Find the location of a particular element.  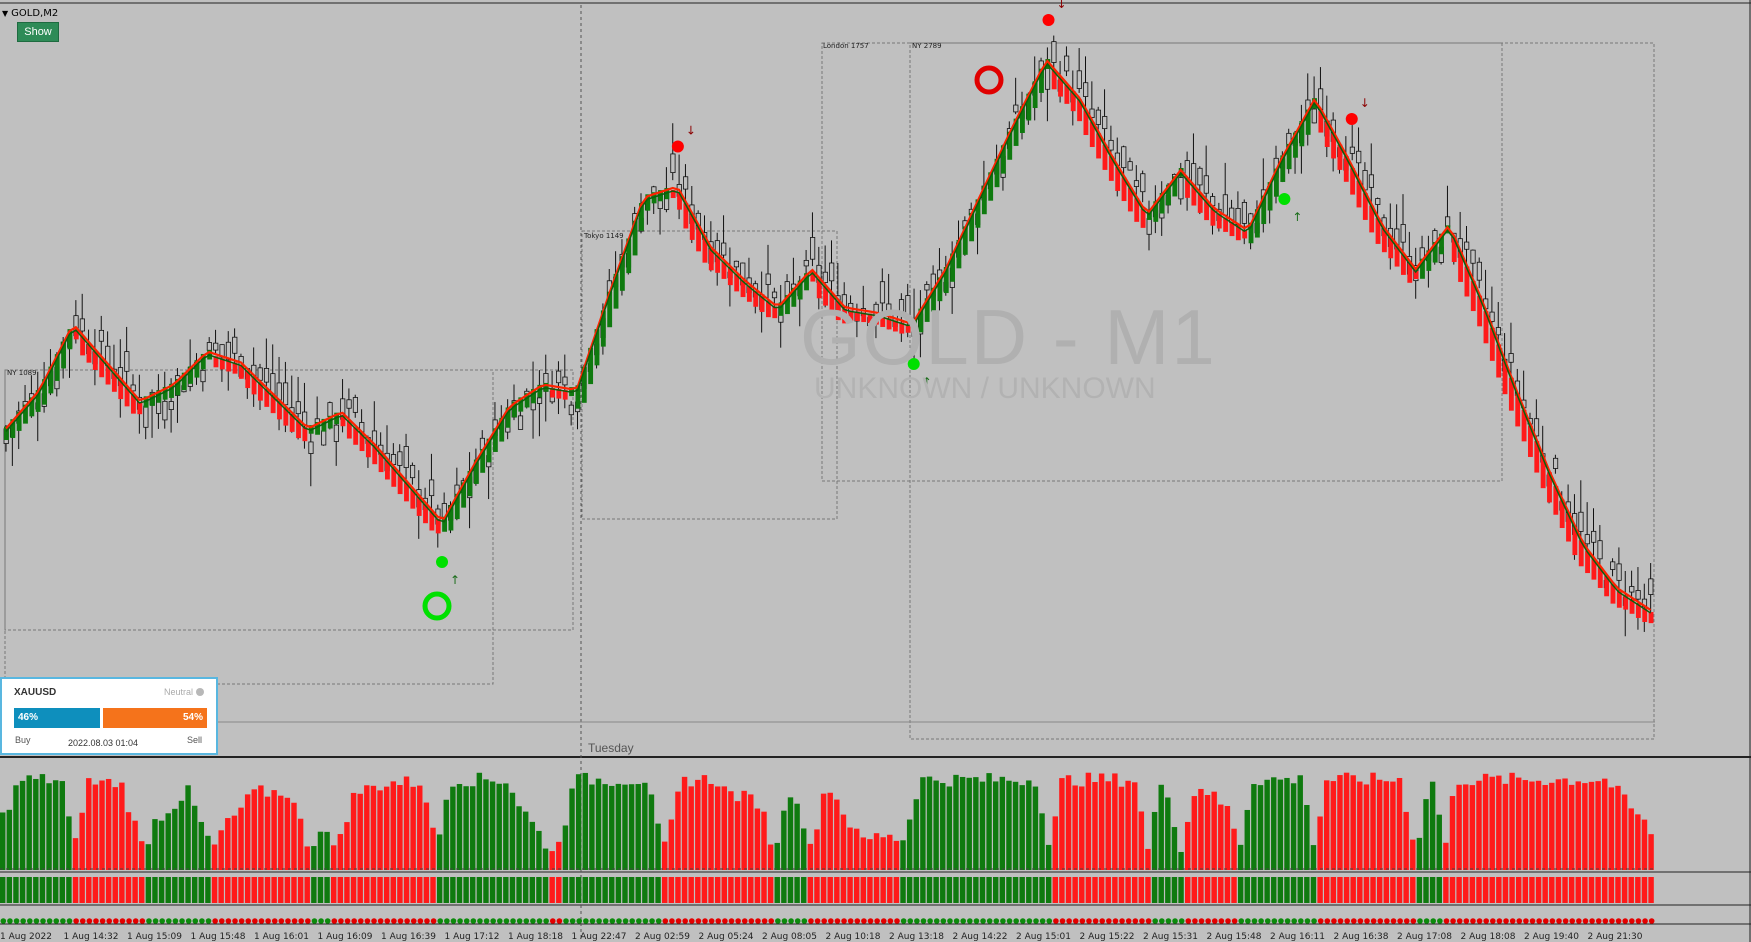

sell-signal-dot is located at coordinates (677, 146).